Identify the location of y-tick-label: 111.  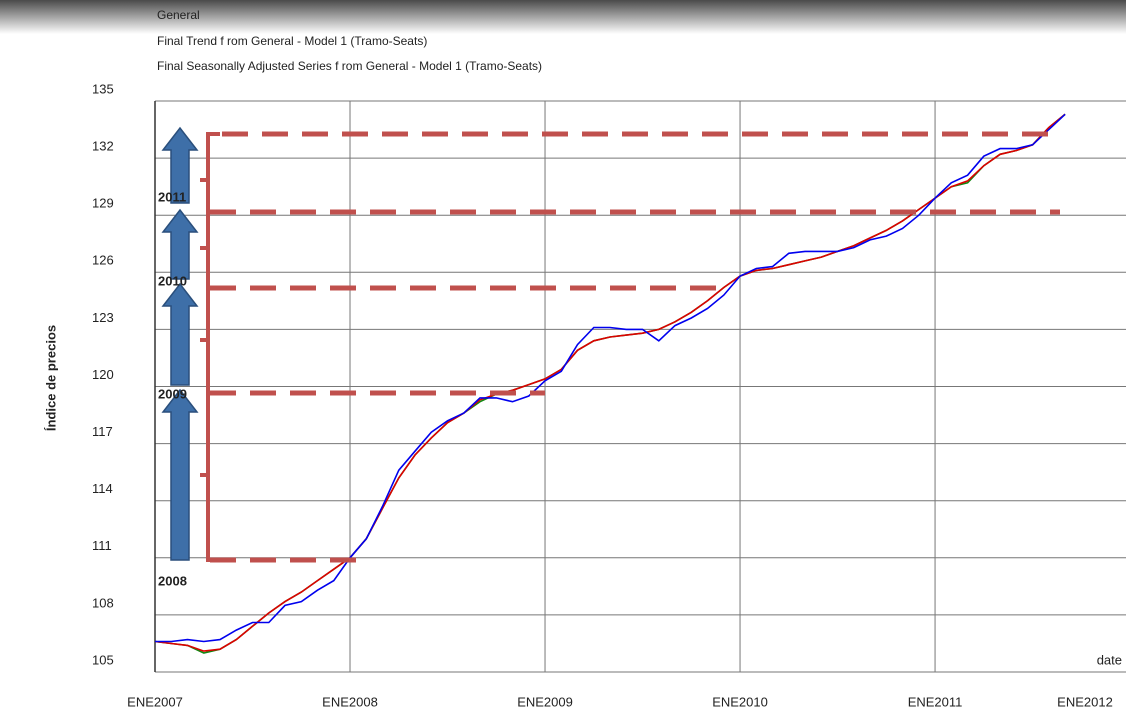
(102, 545).